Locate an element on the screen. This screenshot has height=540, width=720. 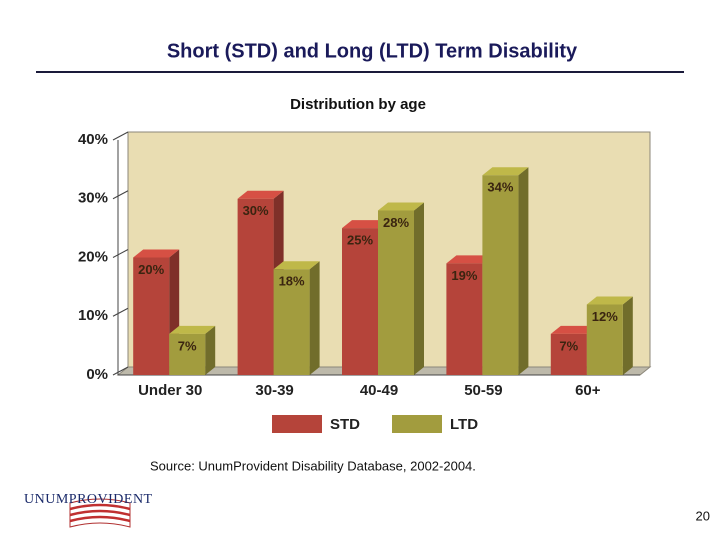
legend-label: STD is located at coordinates (345, 424).